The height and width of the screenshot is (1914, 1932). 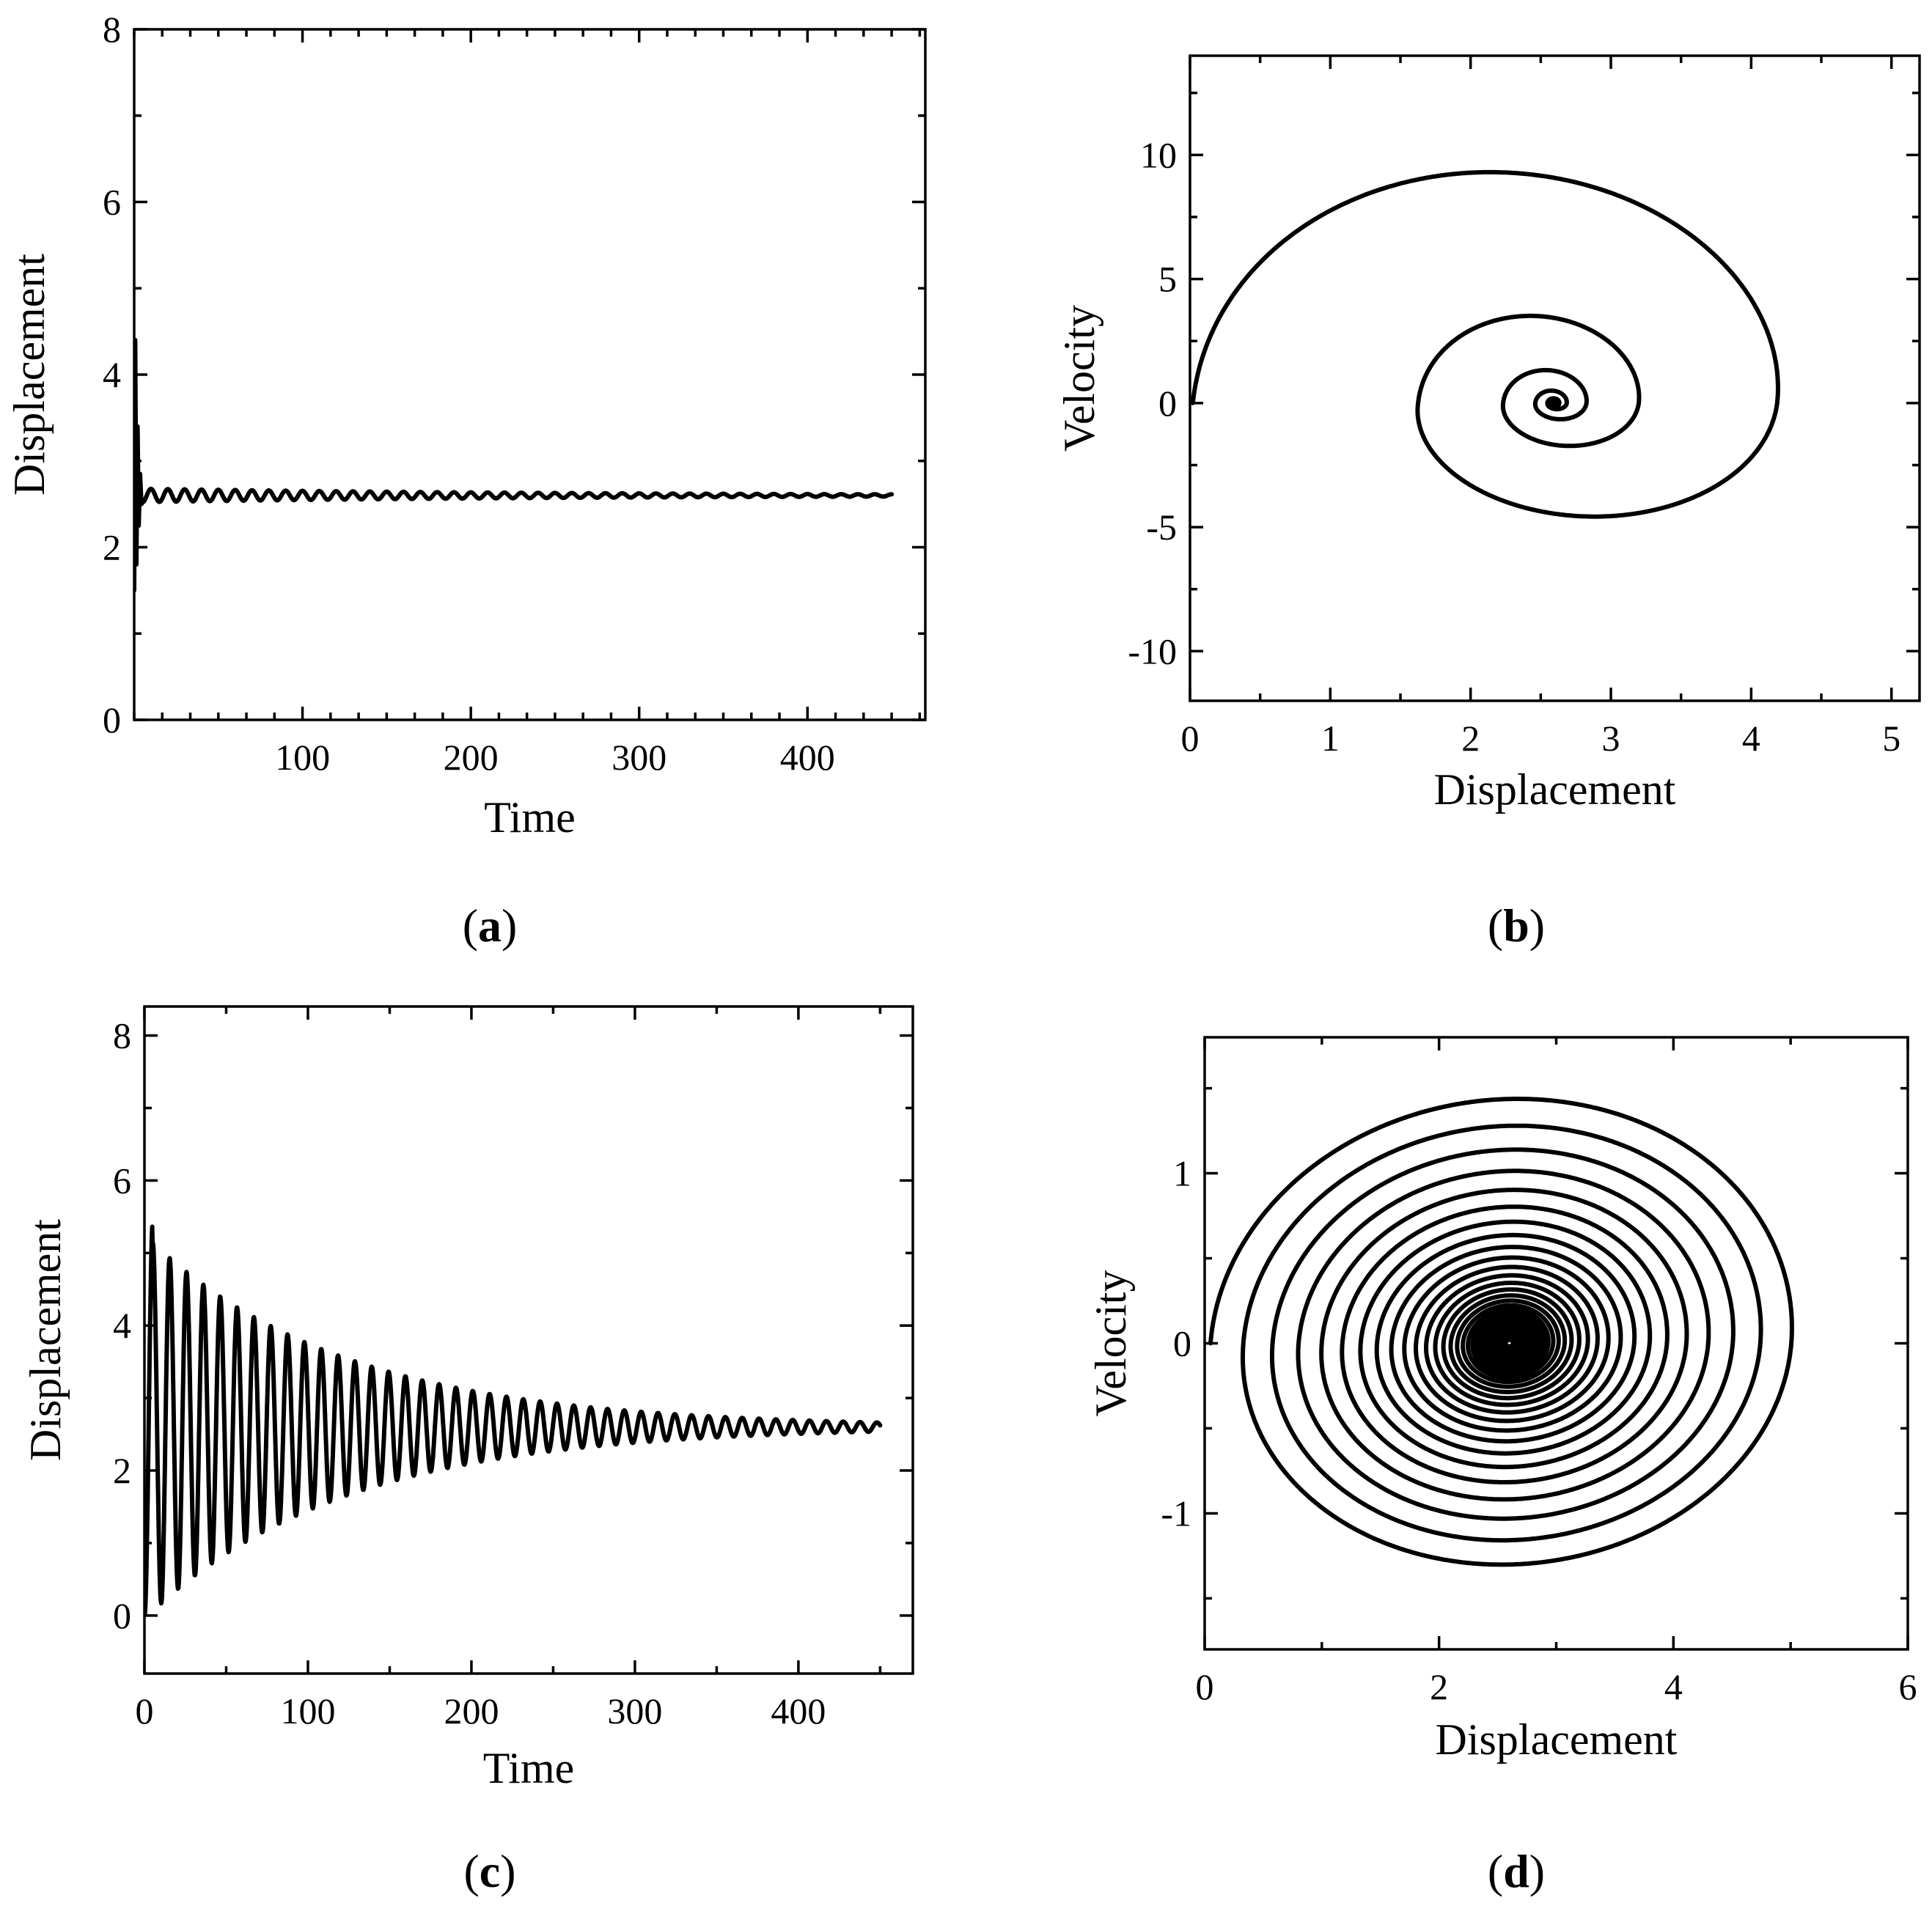 I want to click on equilibrium-point, so click(x=1555, y=403).